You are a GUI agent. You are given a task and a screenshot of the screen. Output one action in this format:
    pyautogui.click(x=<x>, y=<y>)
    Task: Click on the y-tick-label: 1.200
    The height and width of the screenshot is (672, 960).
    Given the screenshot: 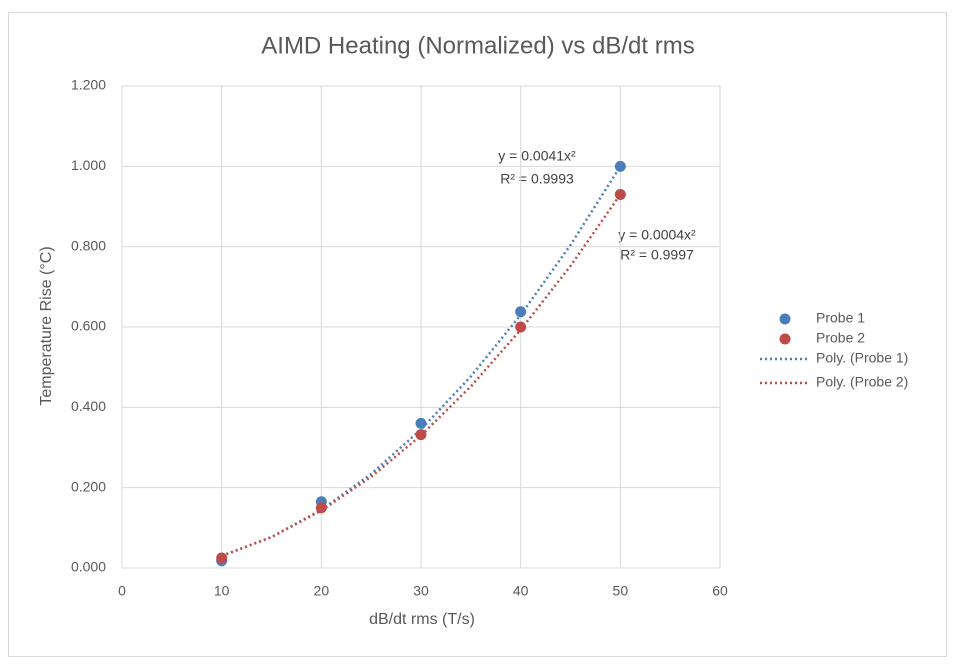 What is the action you would take?
    pyautogui.click(x=88, y=85)
    